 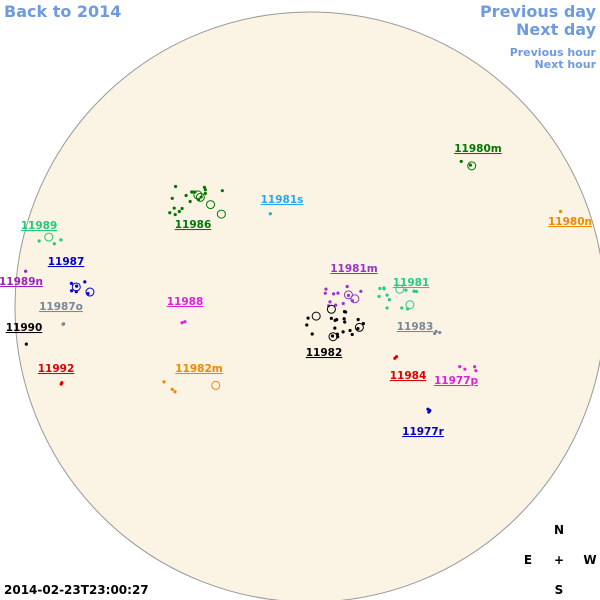 I want to click on compass-west: W, so click(x=589, y=560).